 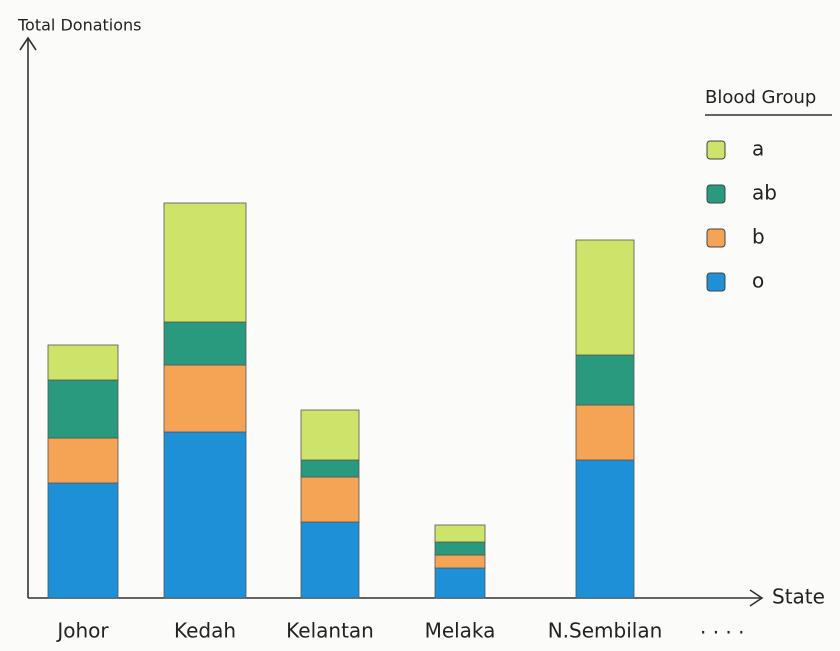 I want to click on y-axis-label: Total Donations, so click(x=79, y=25).